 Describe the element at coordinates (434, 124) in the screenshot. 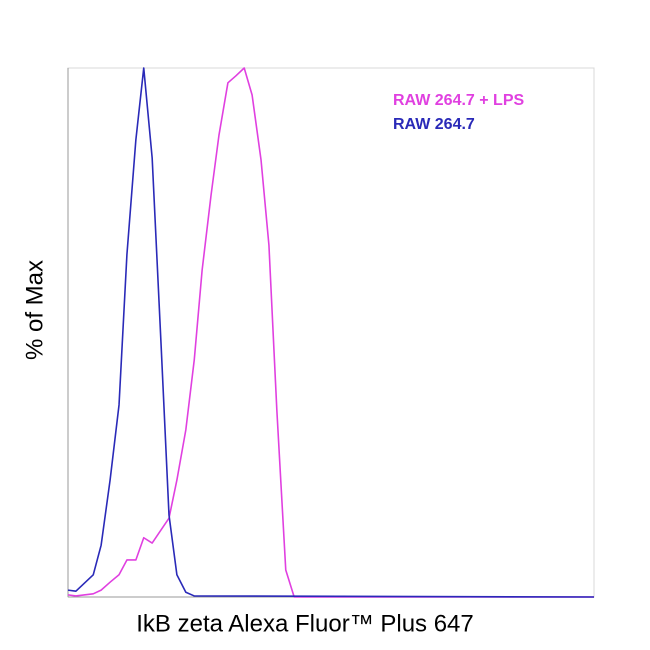

I see `legend-entry: RAW 264.7` at that location.